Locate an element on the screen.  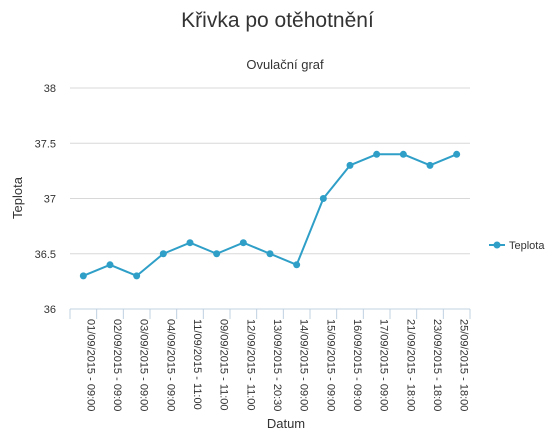
page-title: Křivka po otěhotnění is located at coordinates (277, 20).